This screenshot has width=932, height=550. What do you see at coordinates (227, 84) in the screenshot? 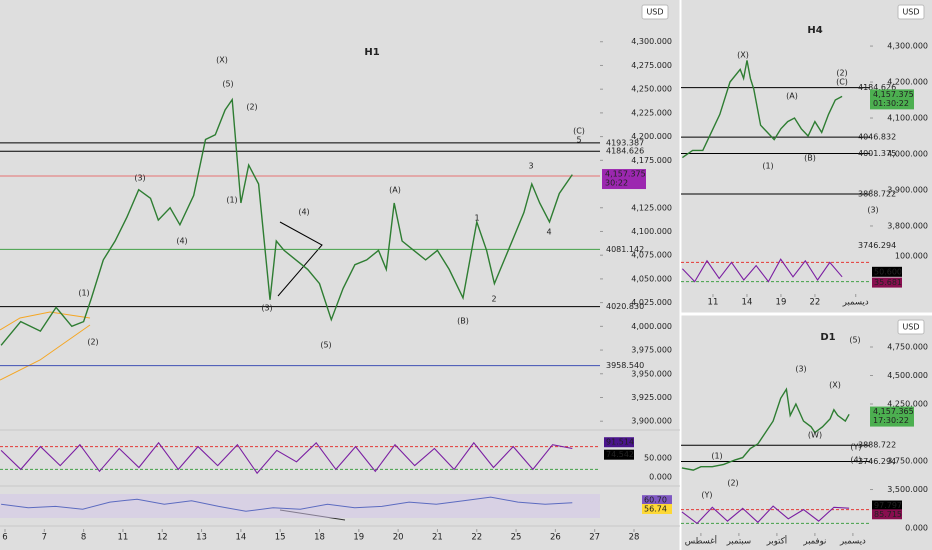
I see `wave-label: (5)` at bounding box center [227, 84].